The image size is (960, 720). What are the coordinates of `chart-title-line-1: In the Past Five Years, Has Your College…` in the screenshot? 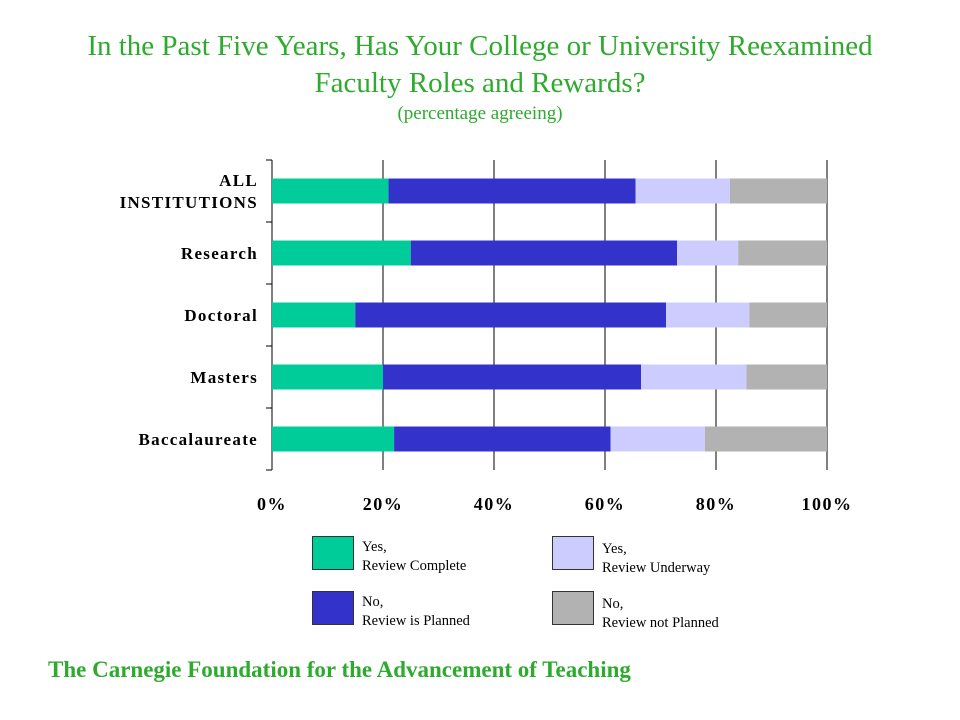 It's located at (480, 46).